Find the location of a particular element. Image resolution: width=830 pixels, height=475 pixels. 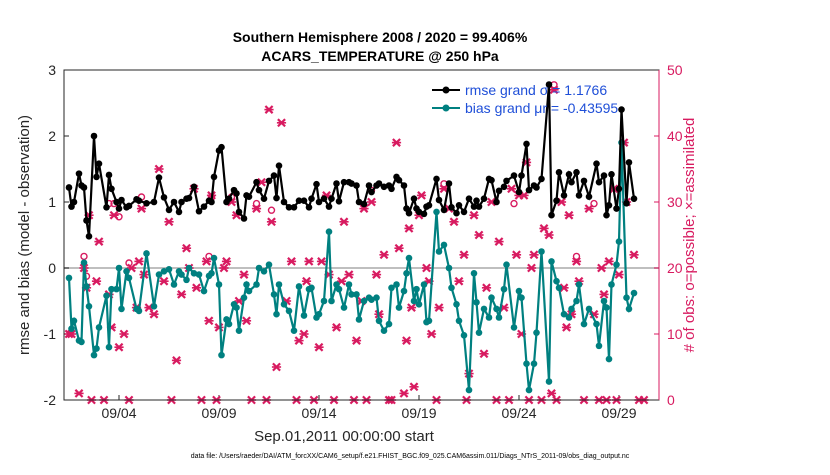

legend-rmse-label: rmse grand σ = 1.1766 is located at coordinates (536, 90).